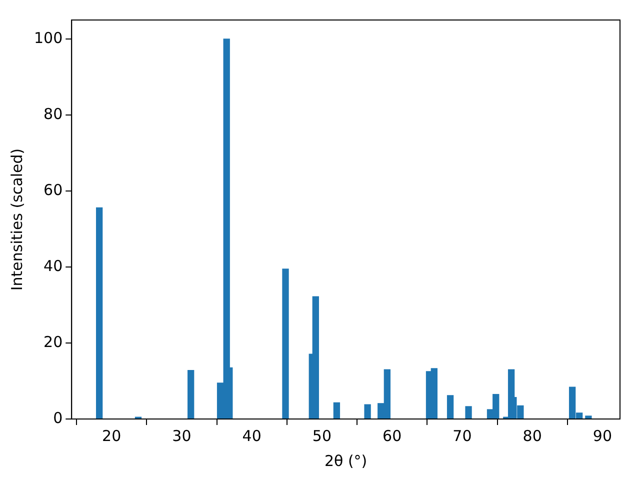 The height and width of the screenshot is (480, 640). What do you see at coordinates (17, 219) in the screenshot?
I see `y-axis-title: Intensities (scaled)` at bounding box center [17, 219].